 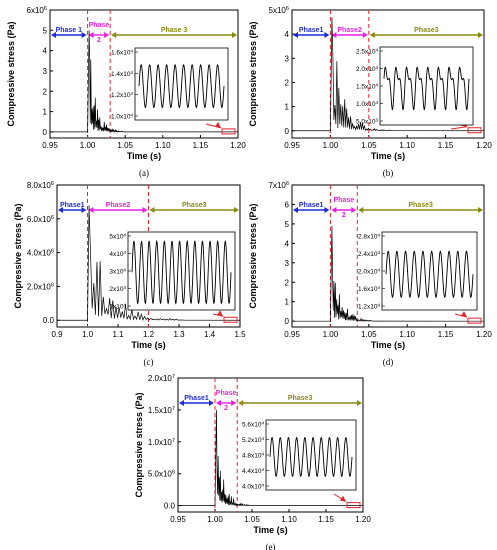 What do you see at coordinates (40, 253) in the screenshot?
I see `y-tick-label: 4.0x106` at bounding box center [40, 253].